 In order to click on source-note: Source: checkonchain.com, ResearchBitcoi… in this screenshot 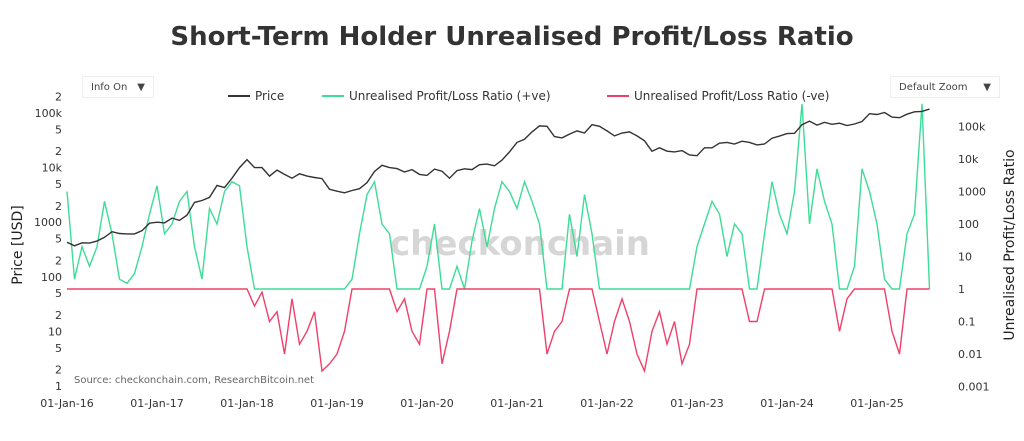, I will do `click(194, 380)`.